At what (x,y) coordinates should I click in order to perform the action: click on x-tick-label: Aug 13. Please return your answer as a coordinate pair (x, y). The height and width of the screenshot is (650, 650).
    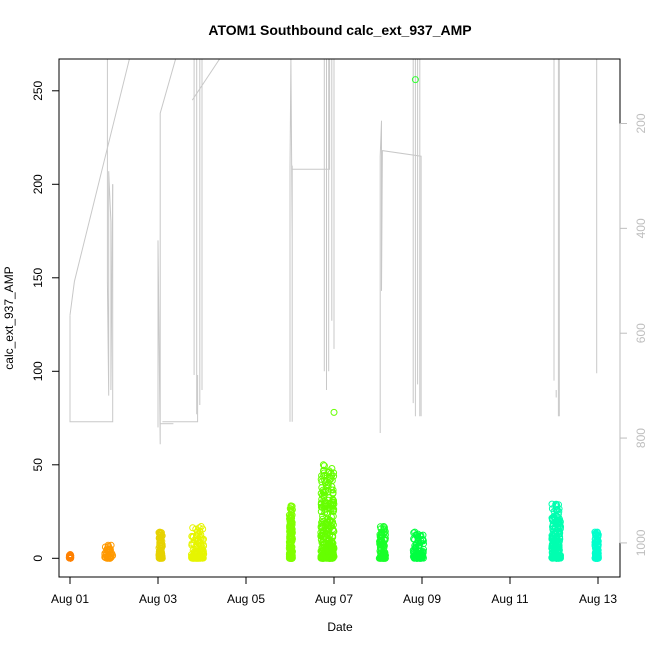
    Looking at the image, I should click on (598, 599).